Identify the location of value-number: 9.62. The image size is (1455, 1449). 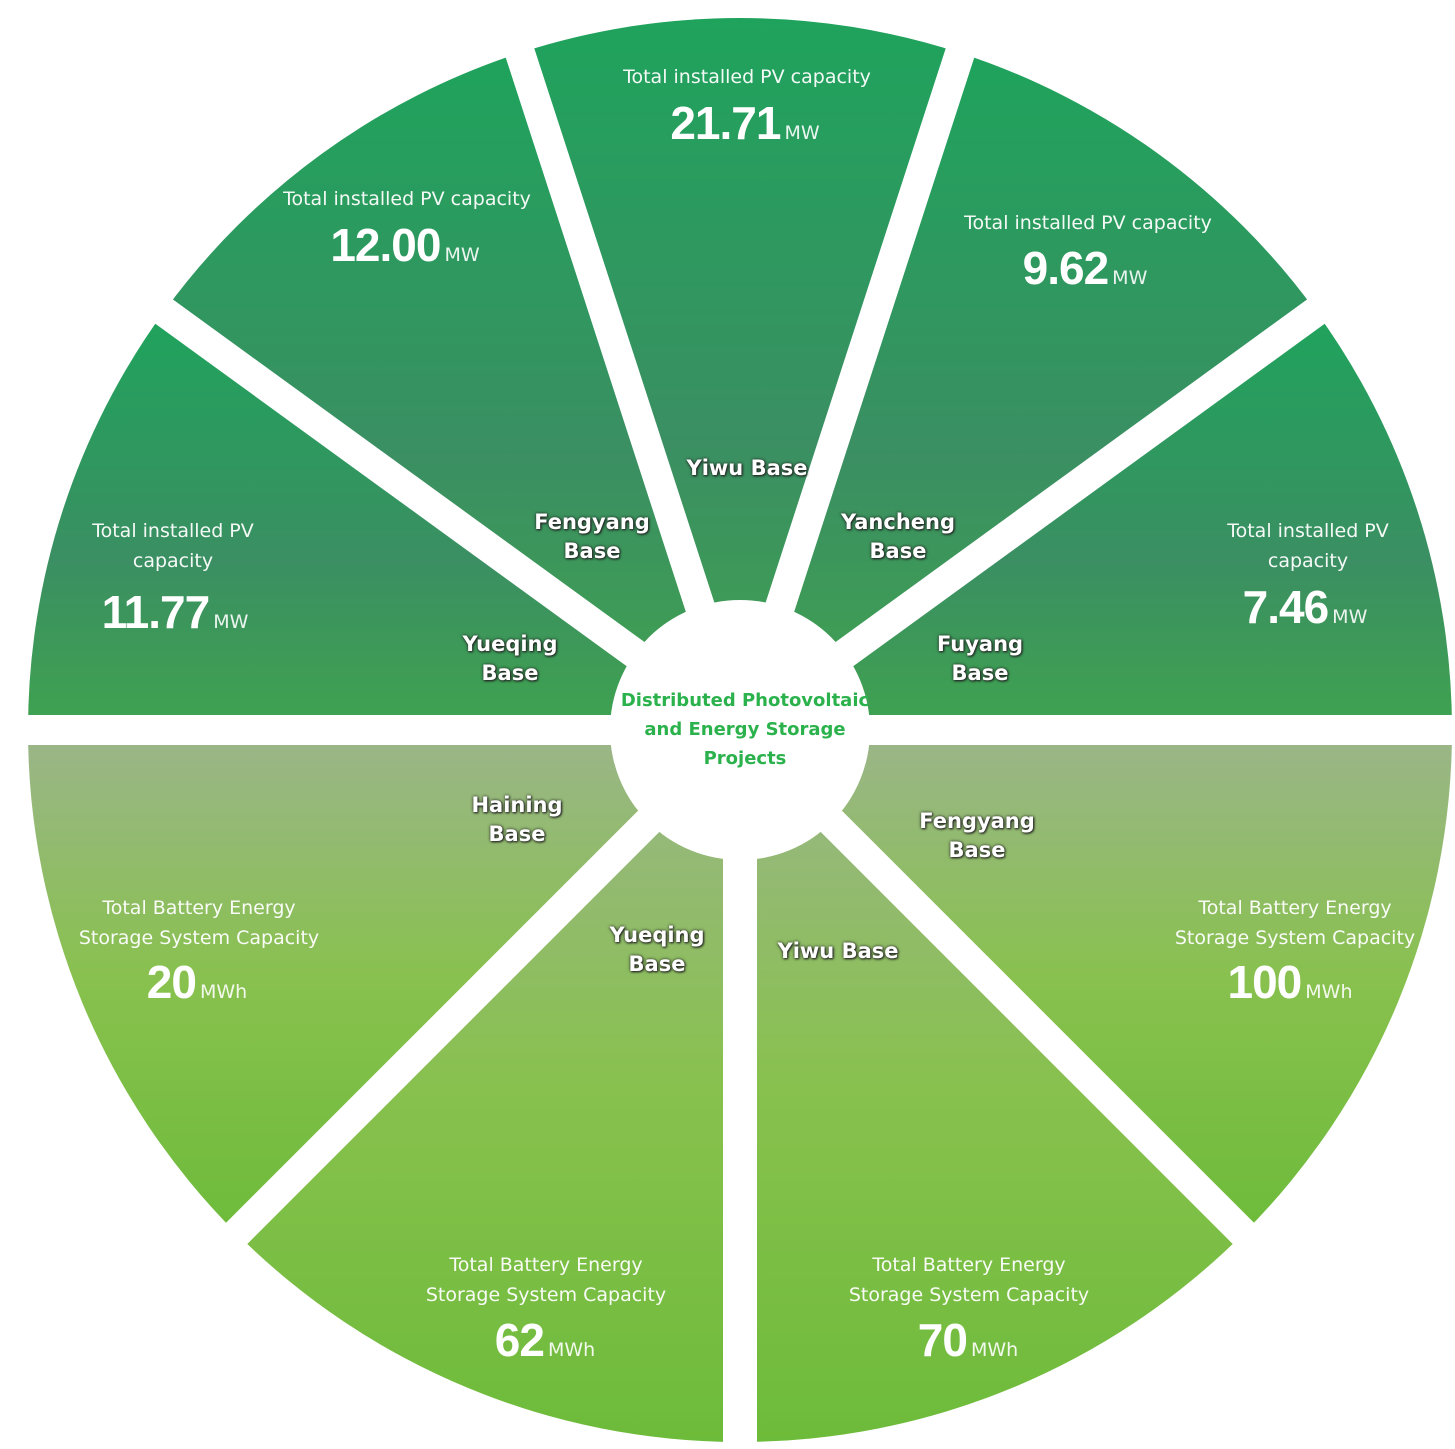
(1066, 268).